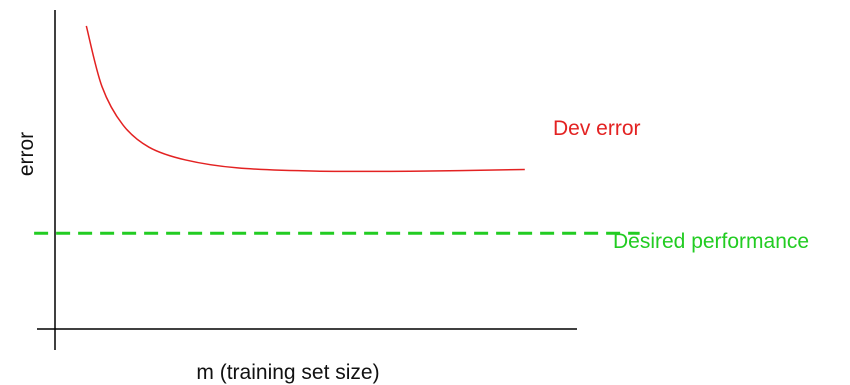 Image resolution: width=850 pixels, height=385 pixels. Describe the element at coordinates (26, 154) in the screenshot. I see `y-axis-label: error` at that location.